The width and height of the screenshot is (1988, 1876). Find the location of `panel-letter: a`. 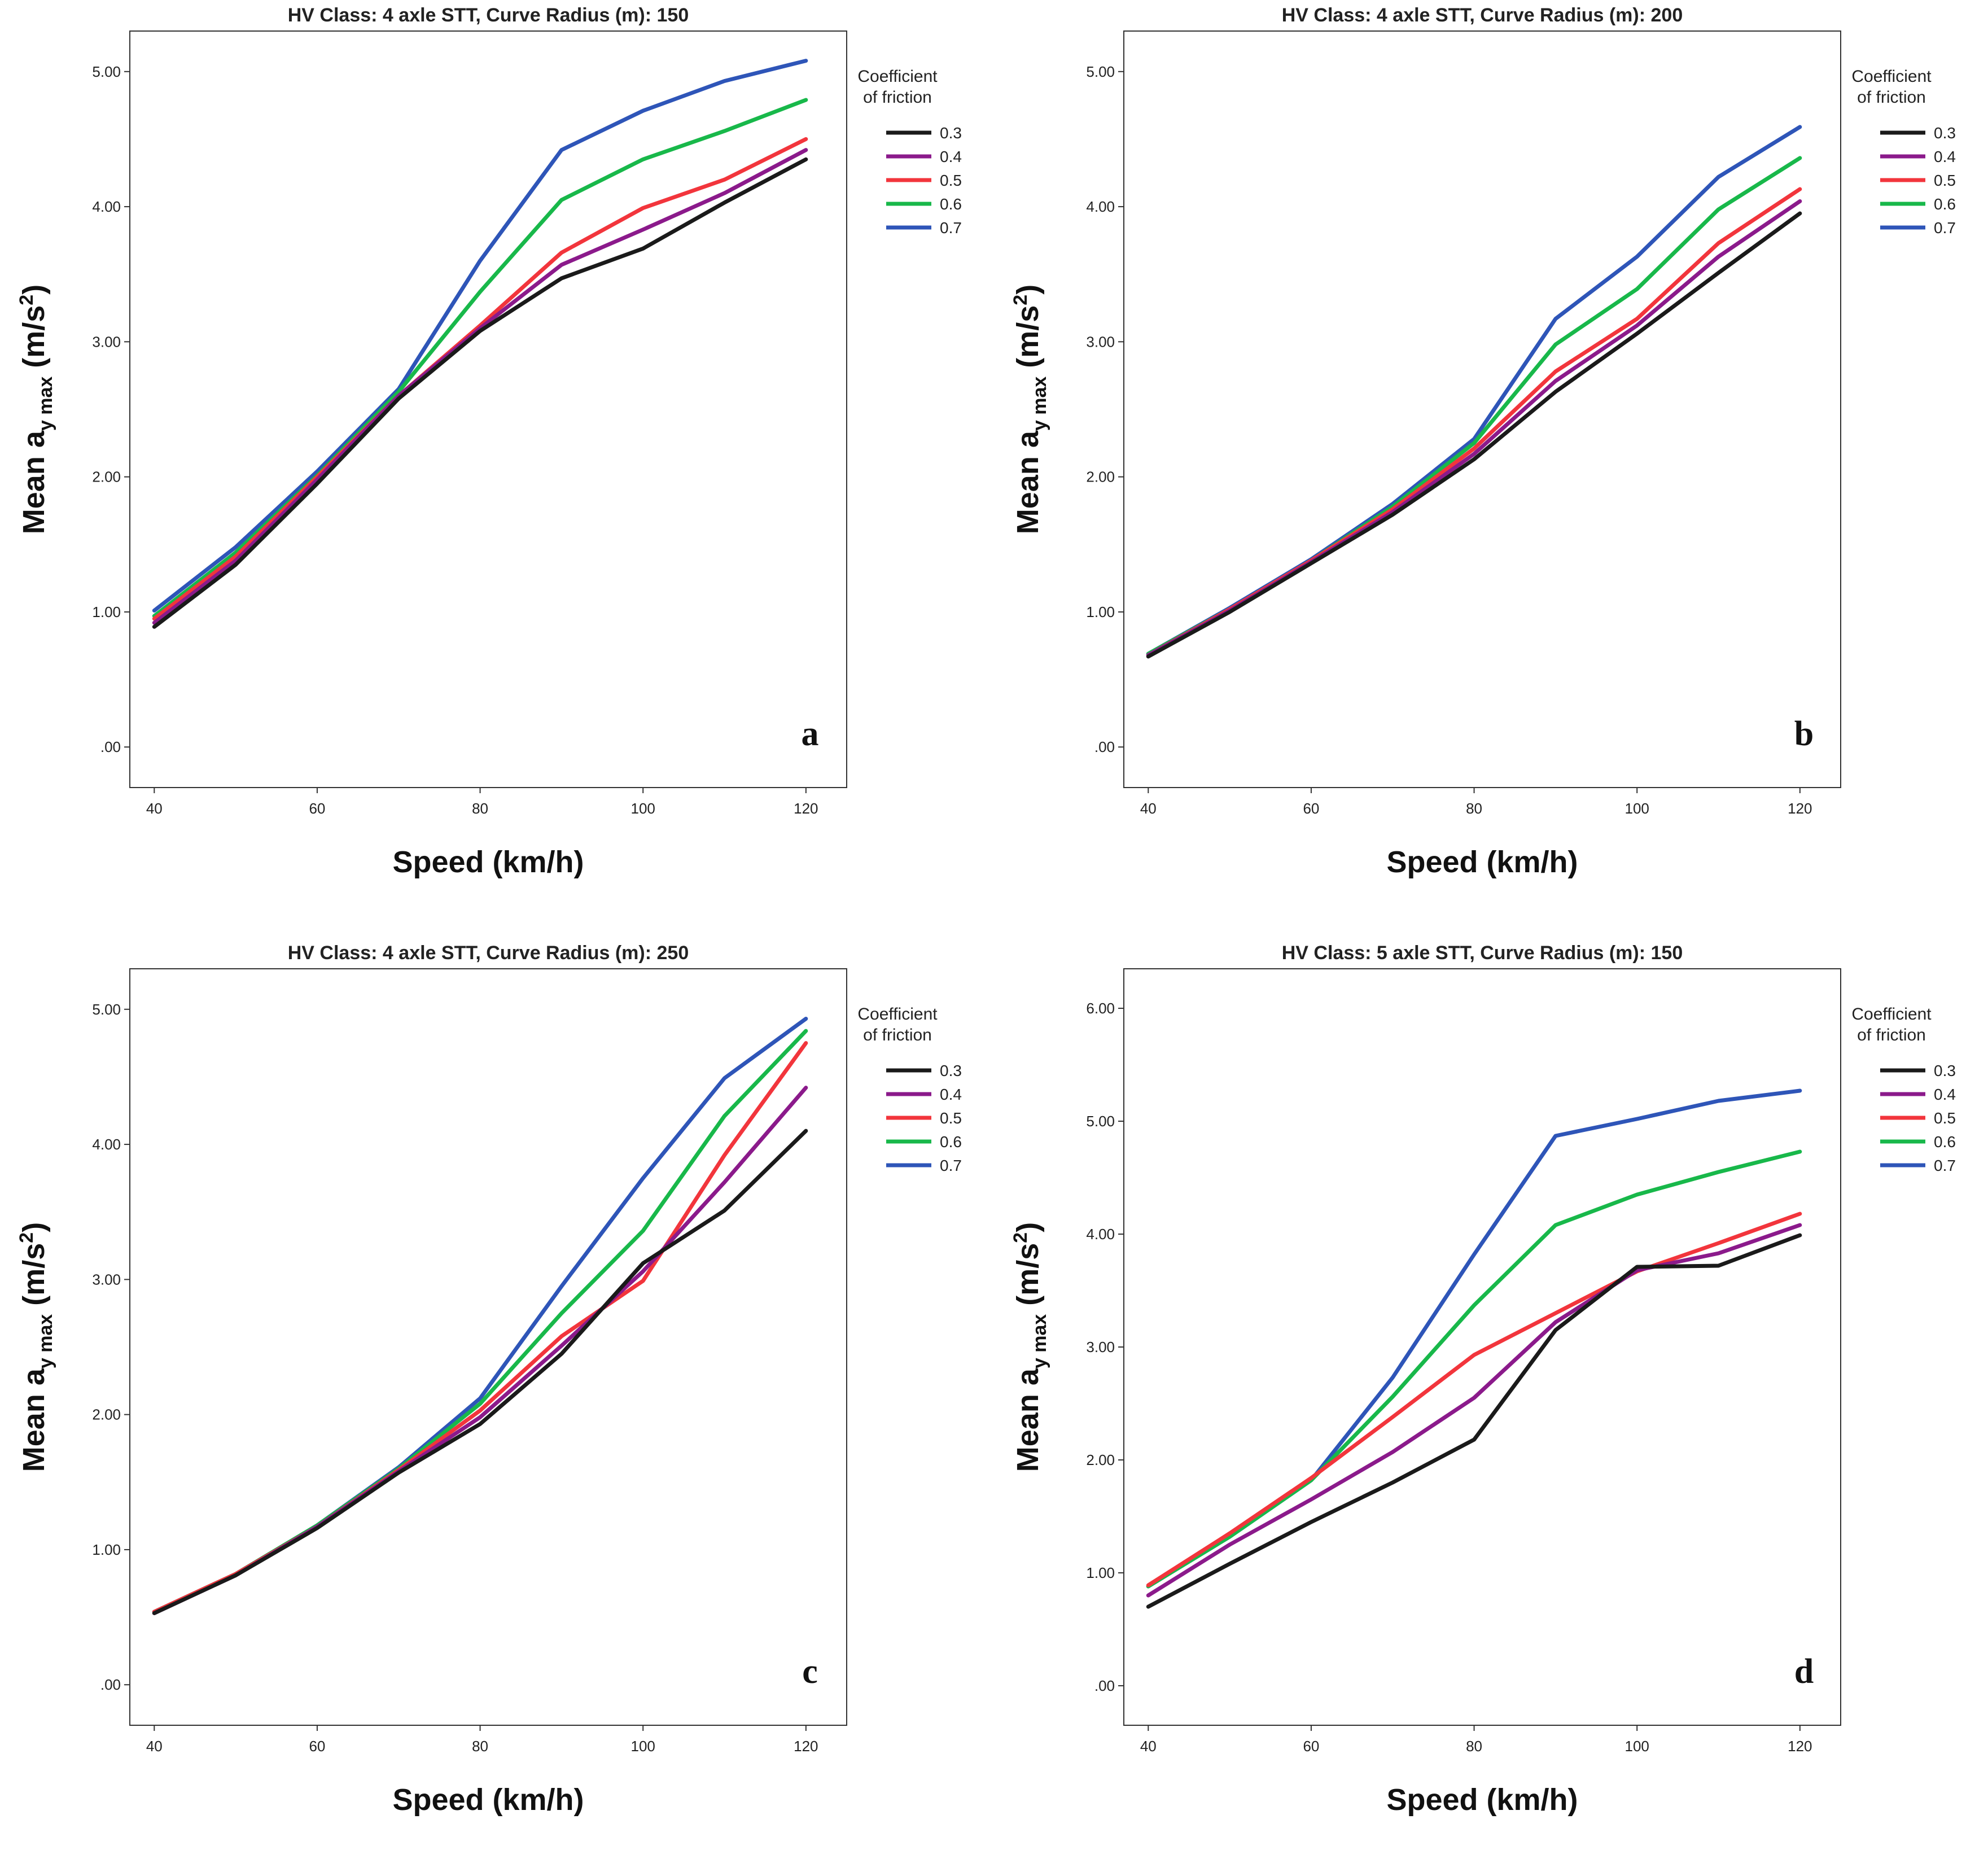

panel-letter: a is located at coordinates (810, 734).